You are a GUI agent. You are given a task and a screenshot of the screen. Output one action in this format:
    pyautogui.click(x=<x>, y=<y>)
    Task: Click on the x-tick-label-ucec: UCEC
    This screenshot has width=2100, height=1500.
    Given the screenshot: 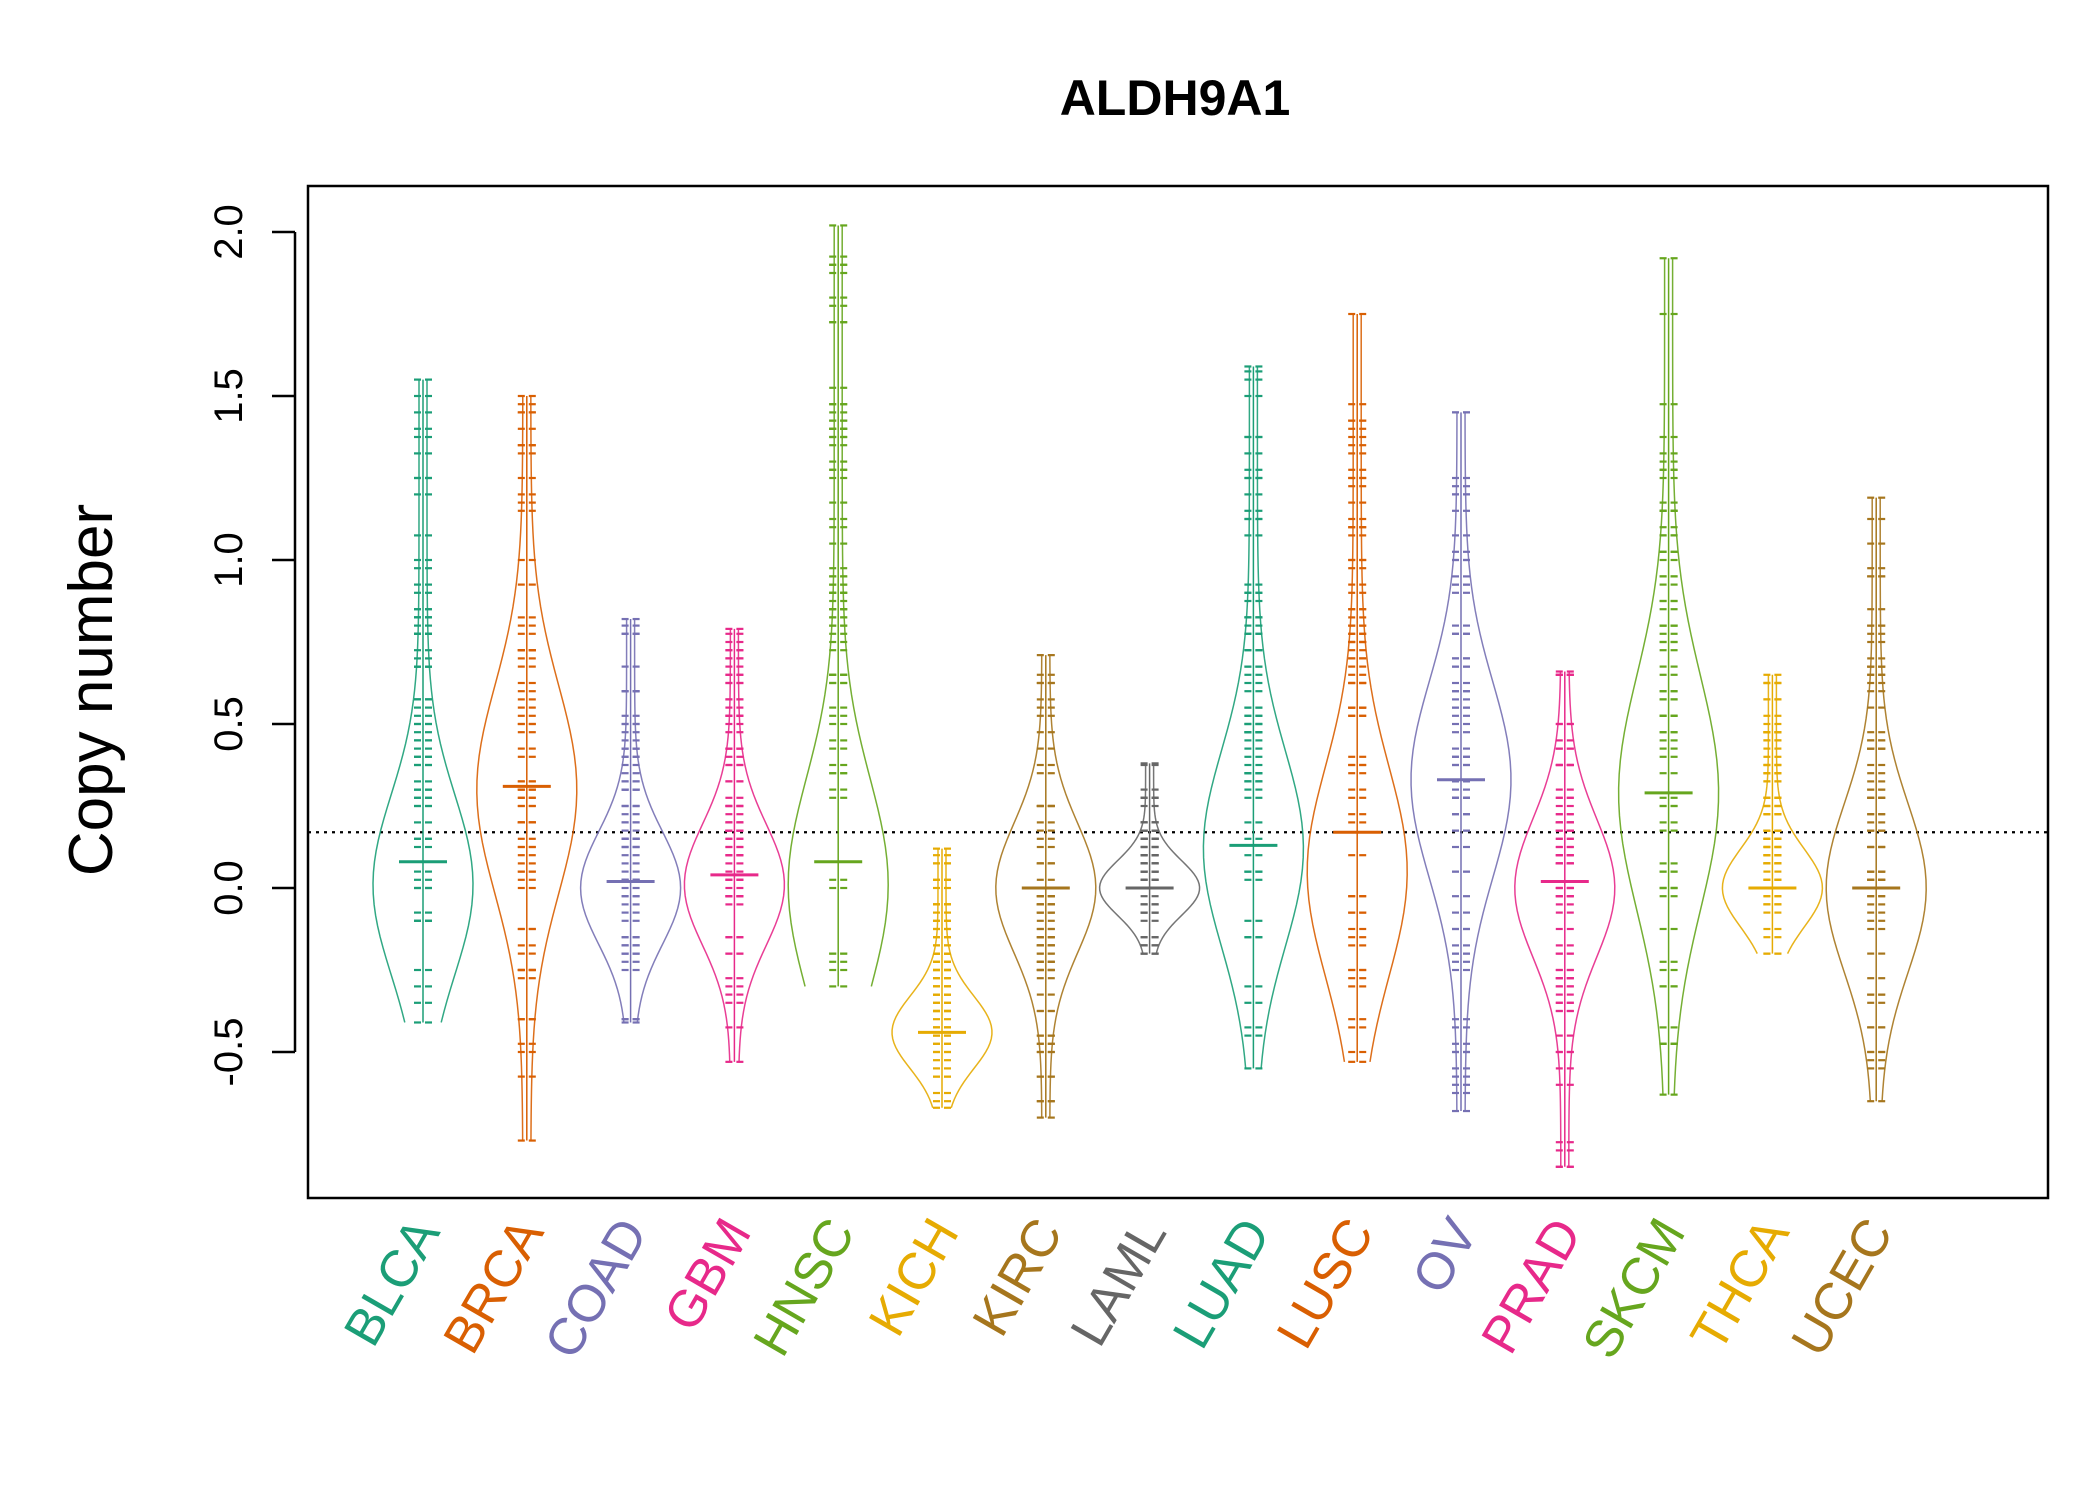 What is the action you would take?
    pyautogui.click(x=1843, y=1287)
    